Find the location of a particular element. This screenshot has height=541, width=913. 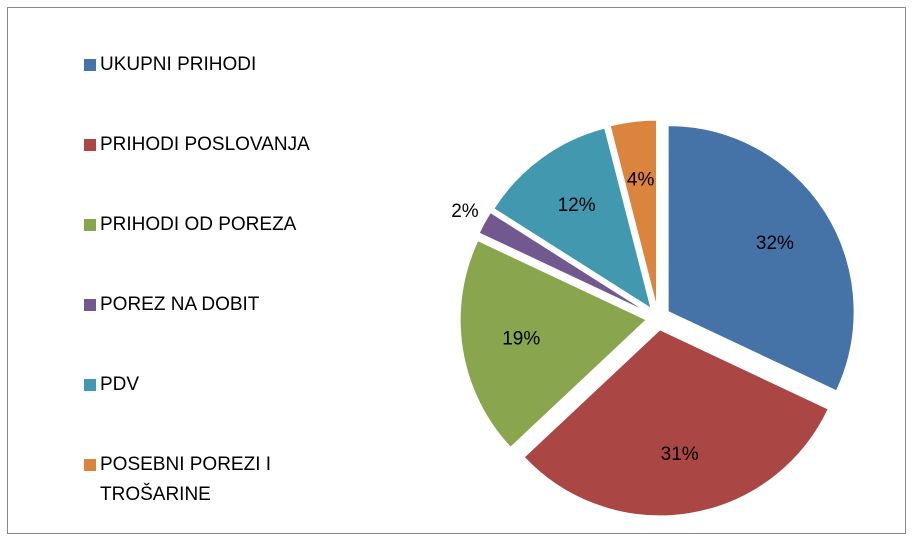

data-label: 2% is located at coordinates (465, 211).